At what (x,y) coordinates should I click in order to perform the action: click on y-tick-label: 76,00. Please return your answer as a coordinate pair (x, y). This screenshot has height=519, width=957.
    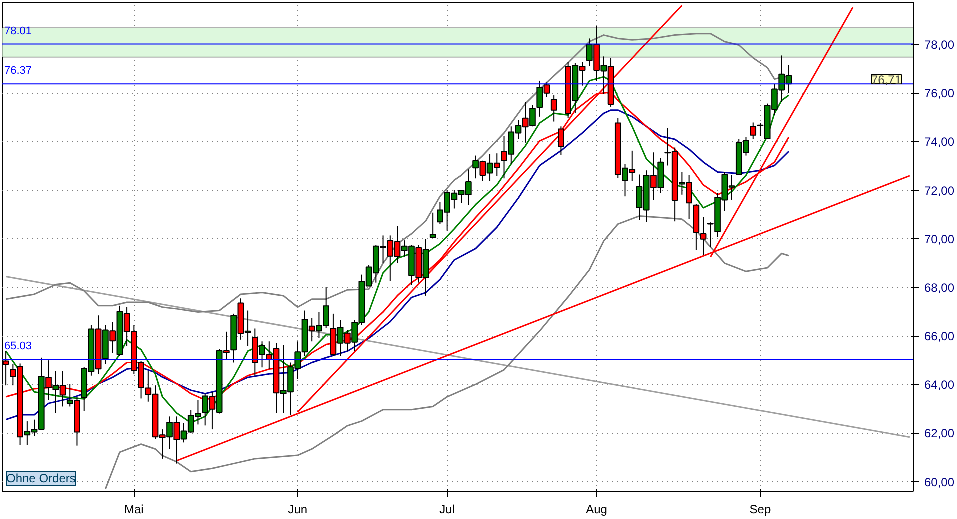
    Looking at the image, I should click on (939, 93).